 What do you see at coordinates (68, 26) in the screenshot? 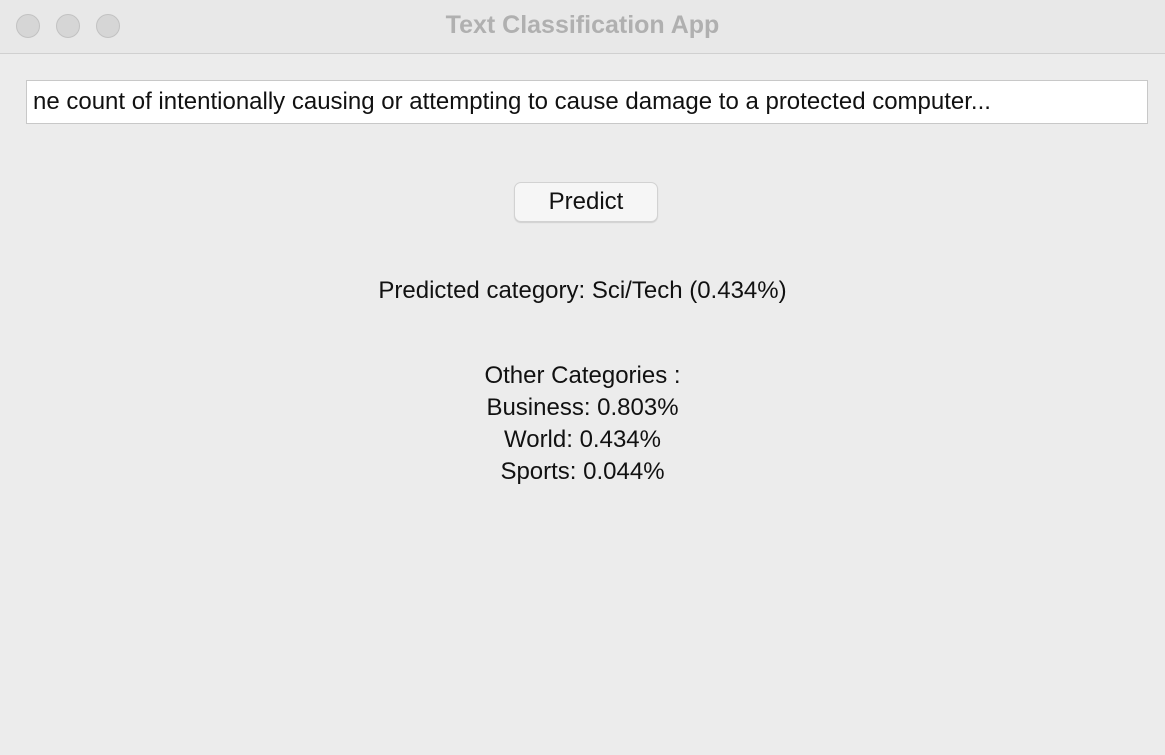
I see `minimize-window-button` at bounding box center [68, 26].